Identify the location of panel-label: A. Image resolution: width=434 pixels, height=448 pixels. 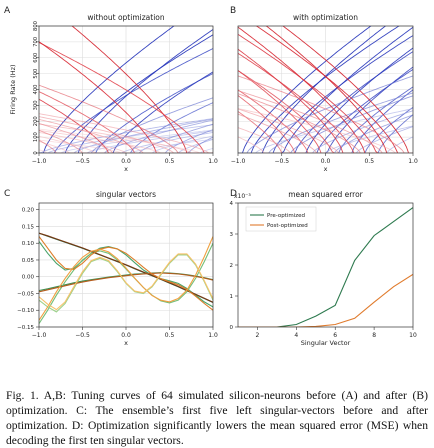
(7, 11).